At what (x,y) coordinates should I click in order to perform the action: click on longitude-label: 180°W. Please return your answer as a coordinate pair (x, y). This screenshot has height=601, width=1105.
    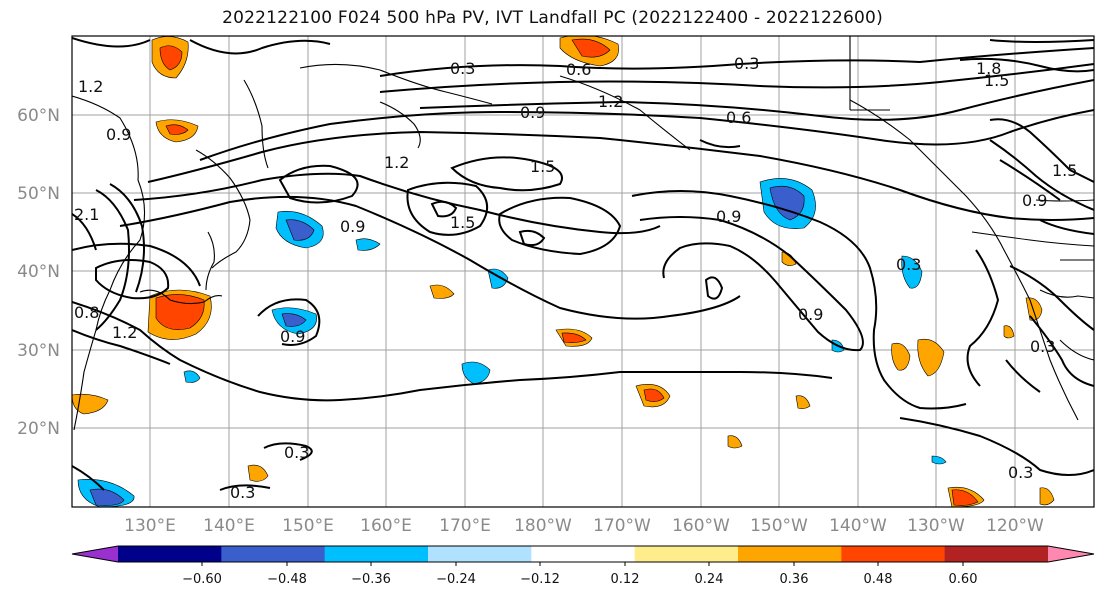
    Looking at the image, I should click on (543, 526).